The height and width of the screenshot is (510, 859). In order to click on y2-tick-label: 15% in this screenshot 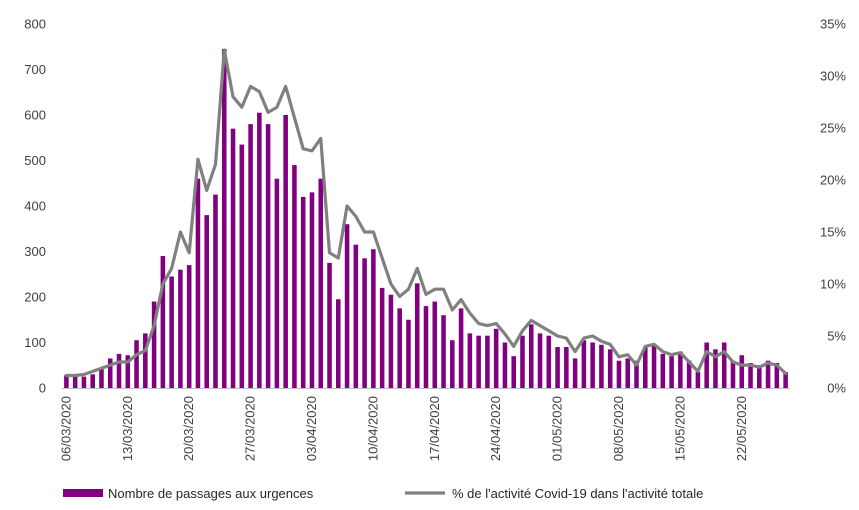, I will do `click(833, 232)`.